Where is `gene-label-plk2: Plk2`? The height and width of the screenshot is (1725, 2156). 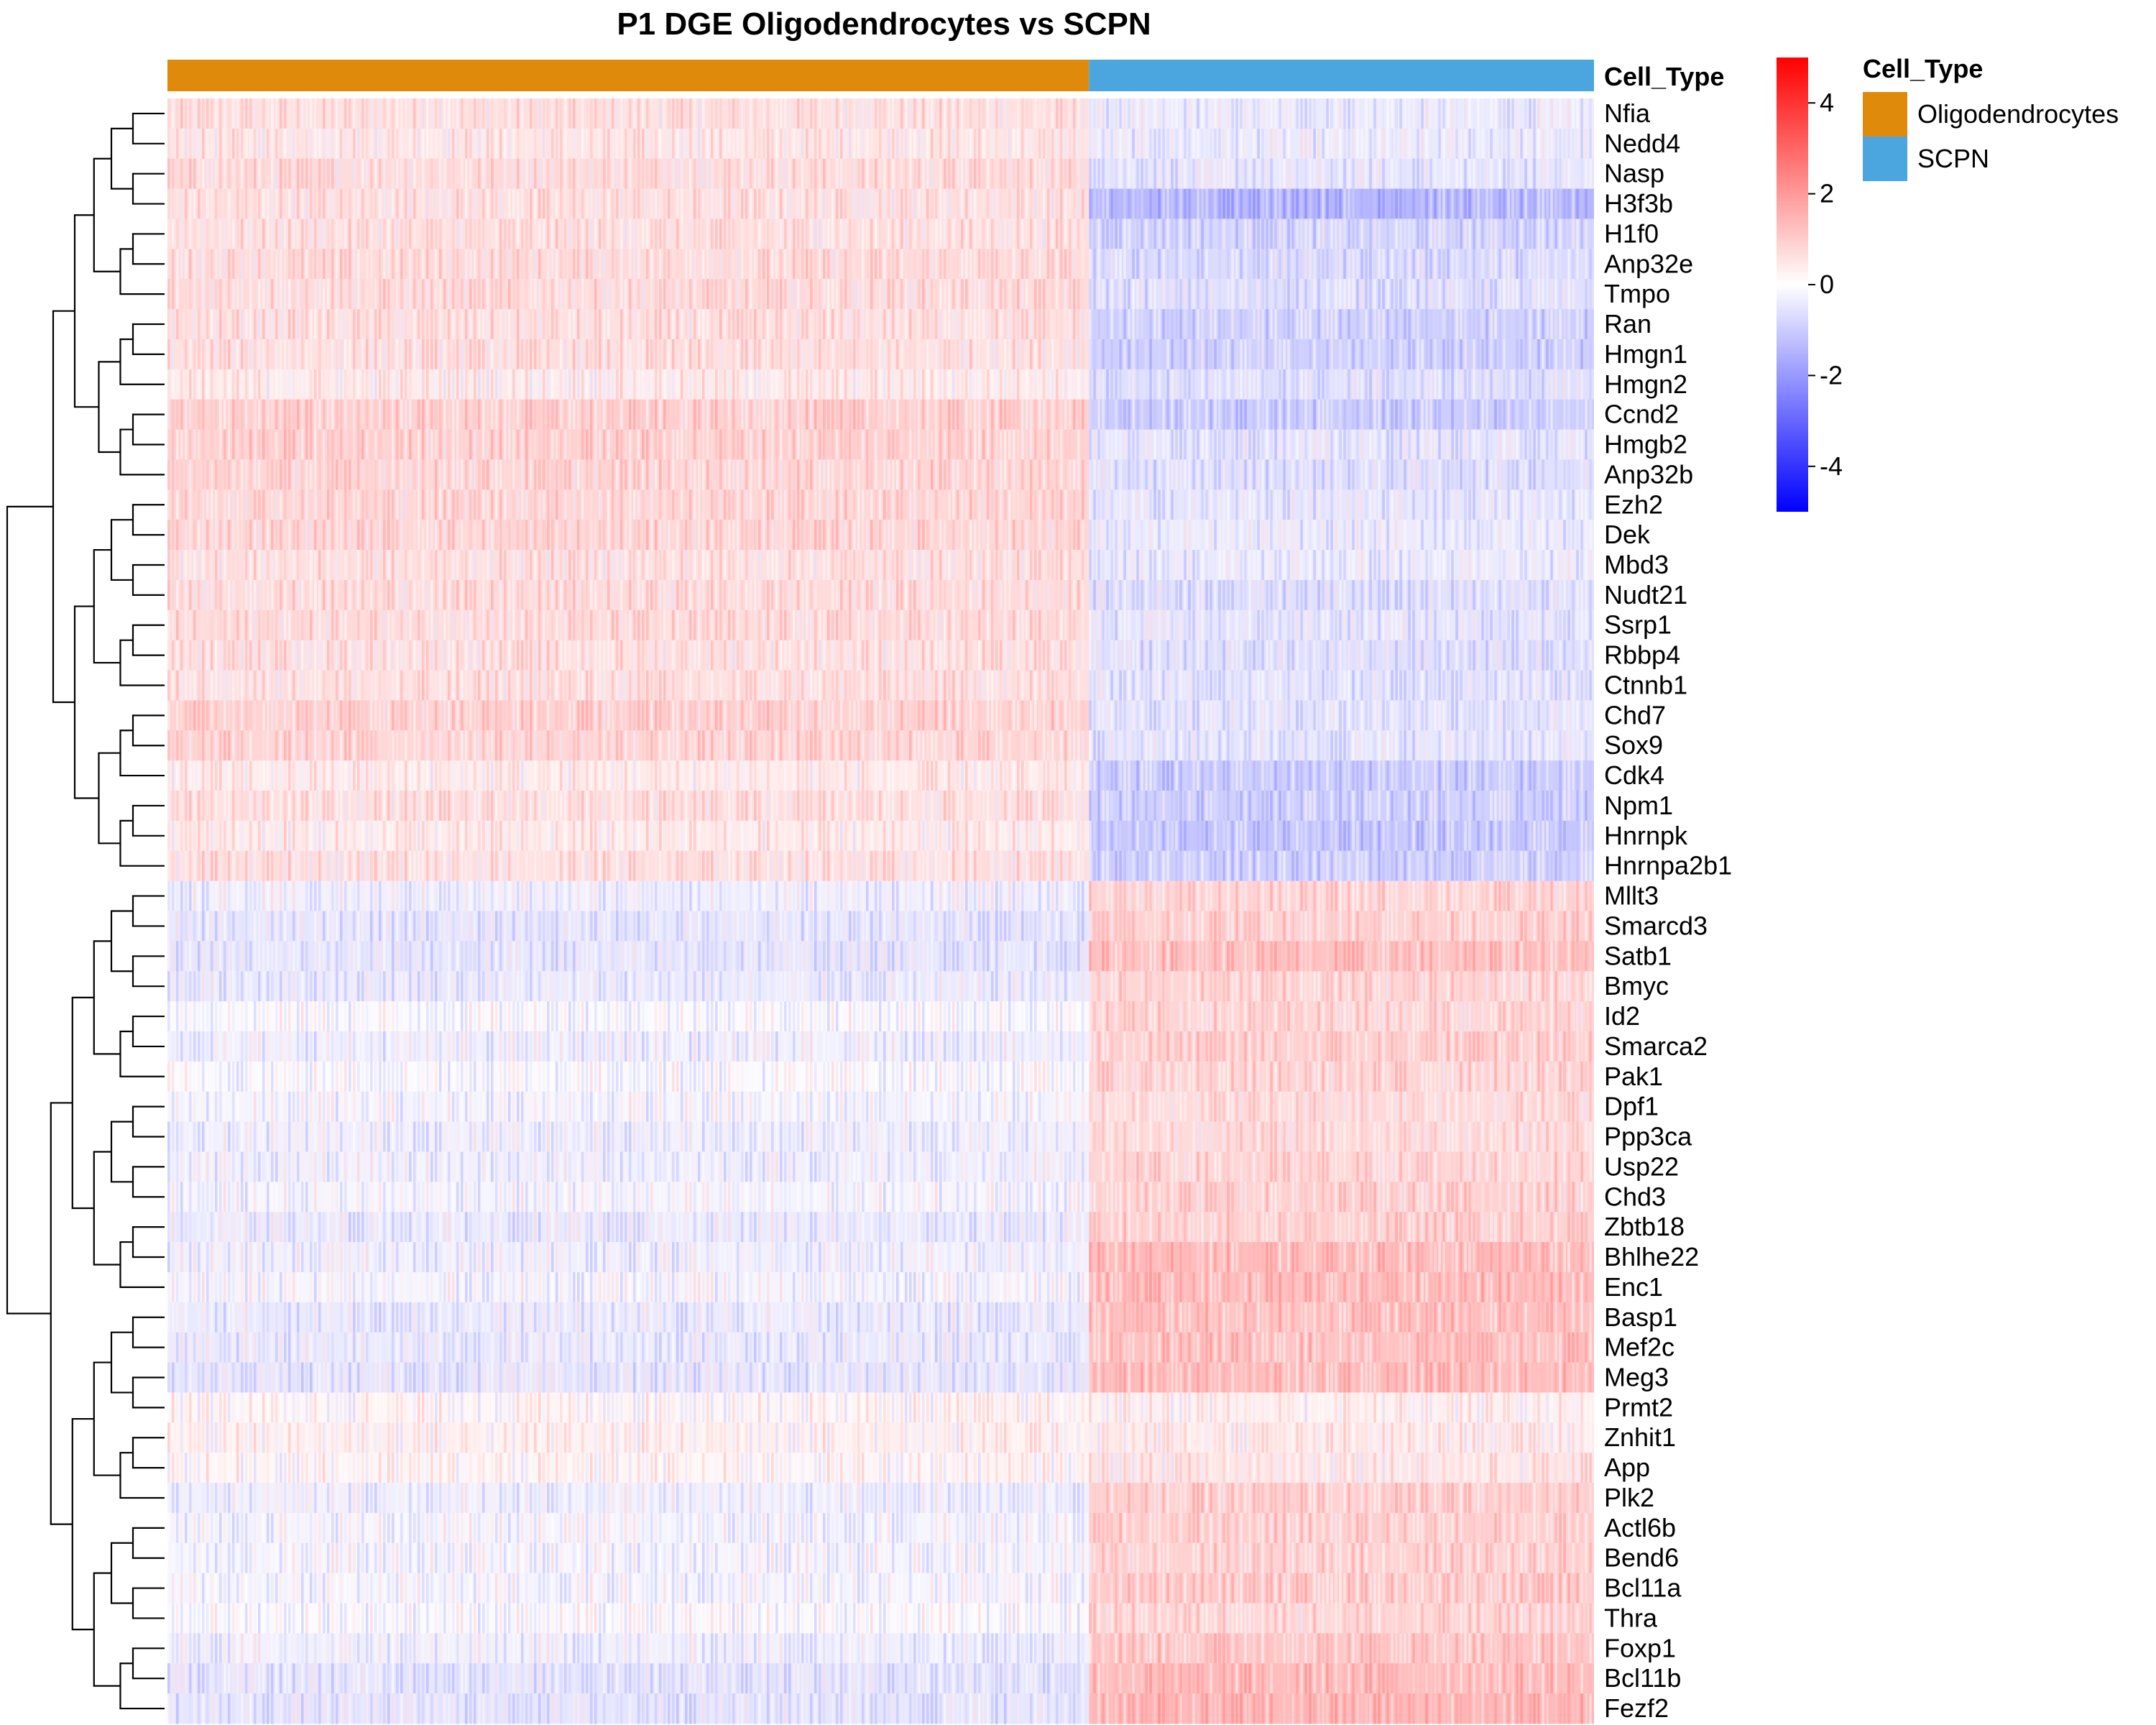 gene-label-plk2: Plk2 is located at coordinates (1629, 1497).